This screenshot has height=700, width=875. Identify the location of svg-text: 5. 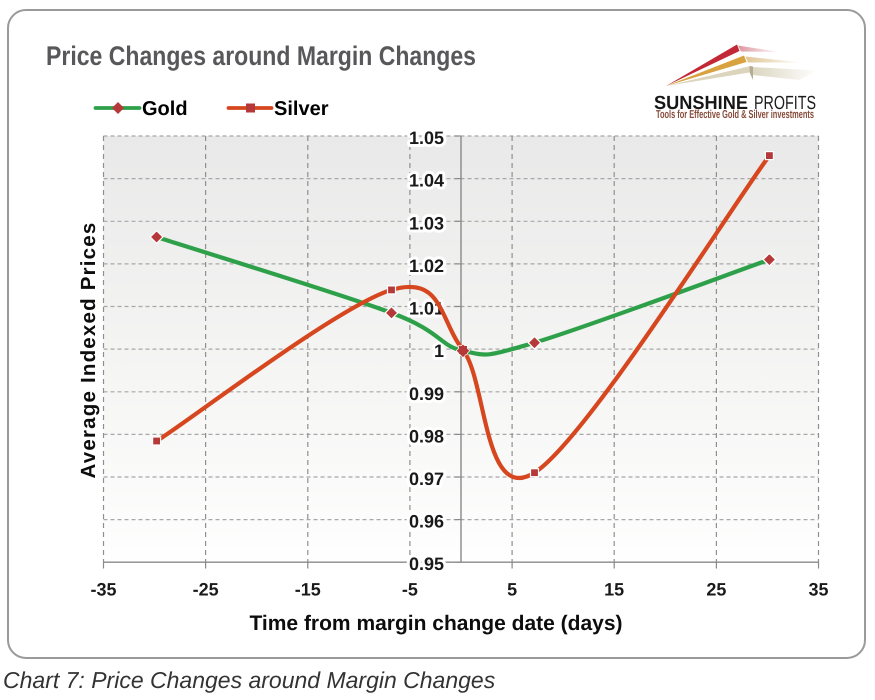
(512, 590).